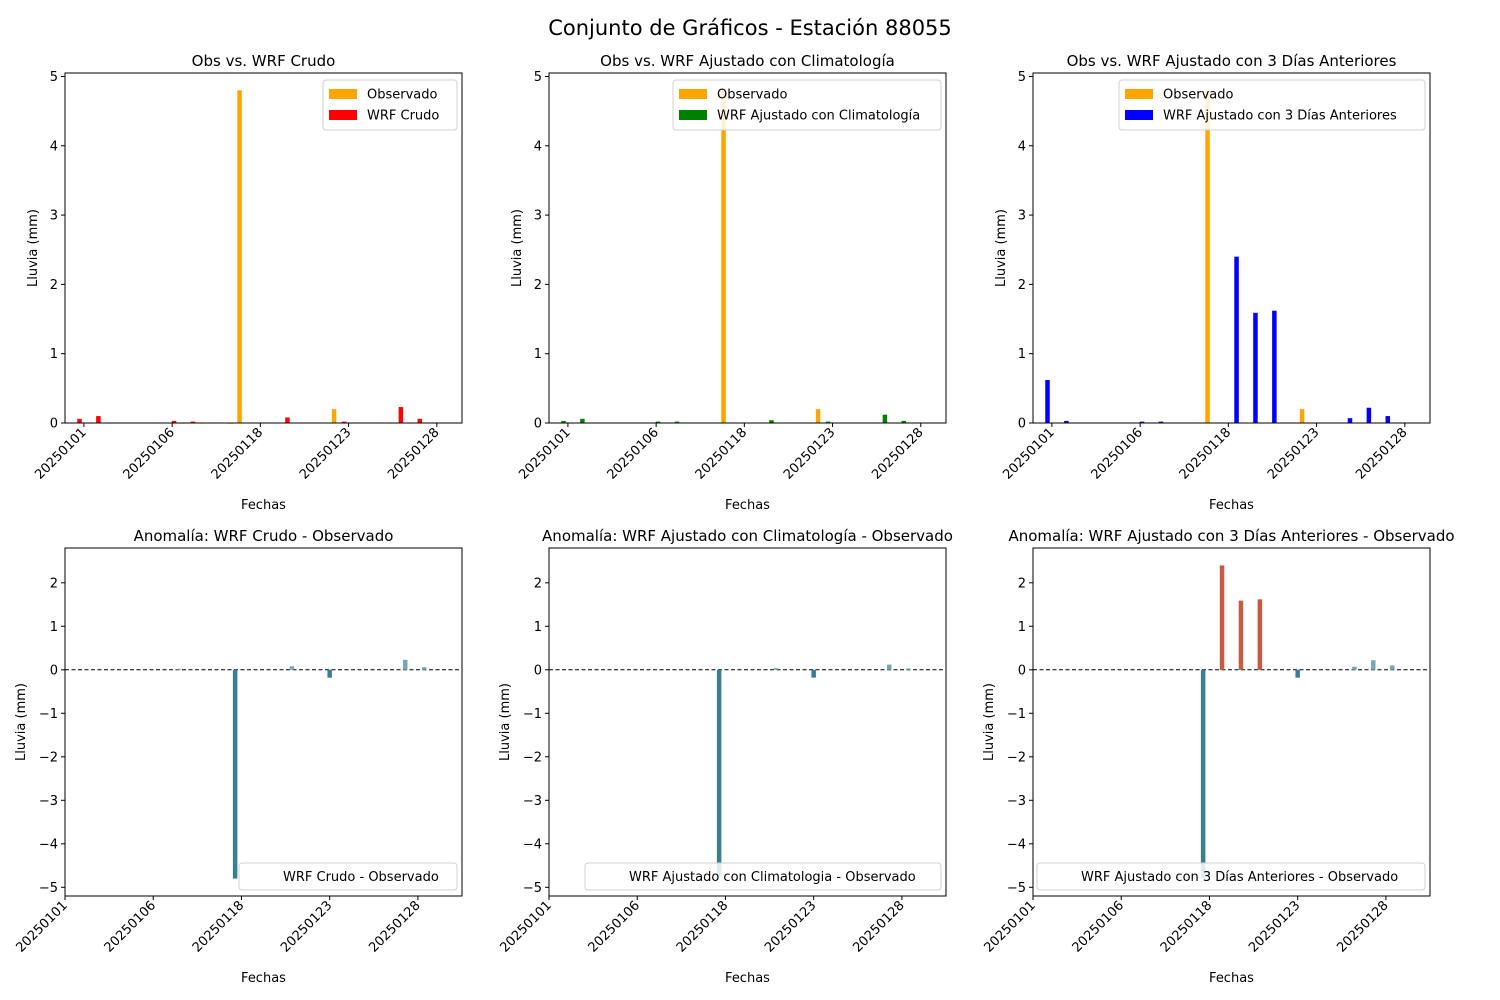 The width and height of the screenshot is (1500, 1000). What do you see at coordinates (48, 888) in the screenshot?
I see `y-tick-label: −5` at bounding box center [48, 888].